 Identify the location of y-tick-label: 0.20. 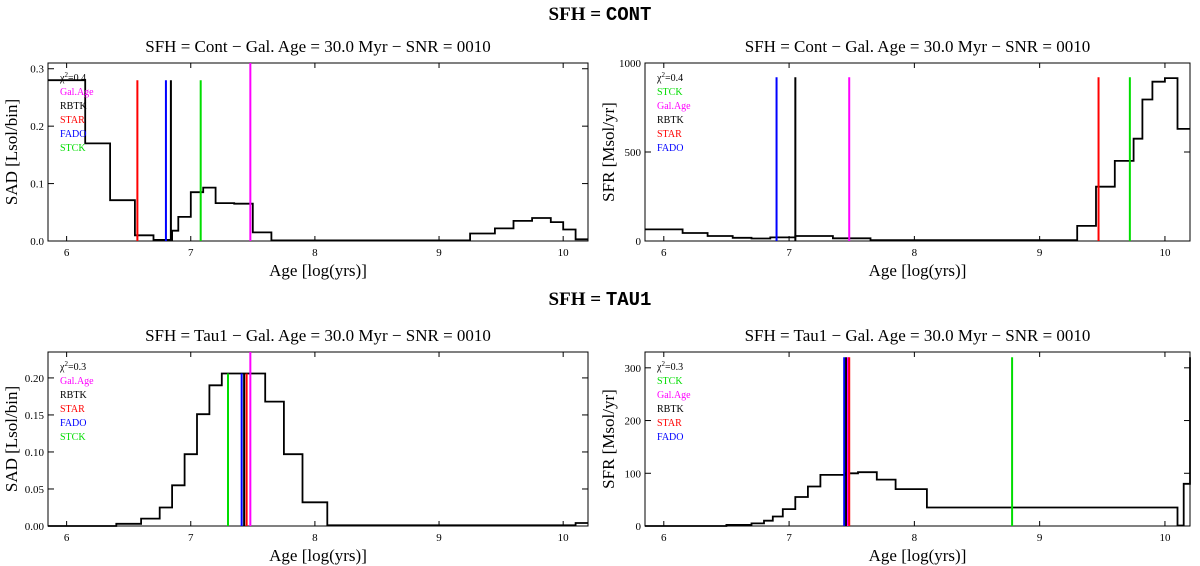
(35, 379).